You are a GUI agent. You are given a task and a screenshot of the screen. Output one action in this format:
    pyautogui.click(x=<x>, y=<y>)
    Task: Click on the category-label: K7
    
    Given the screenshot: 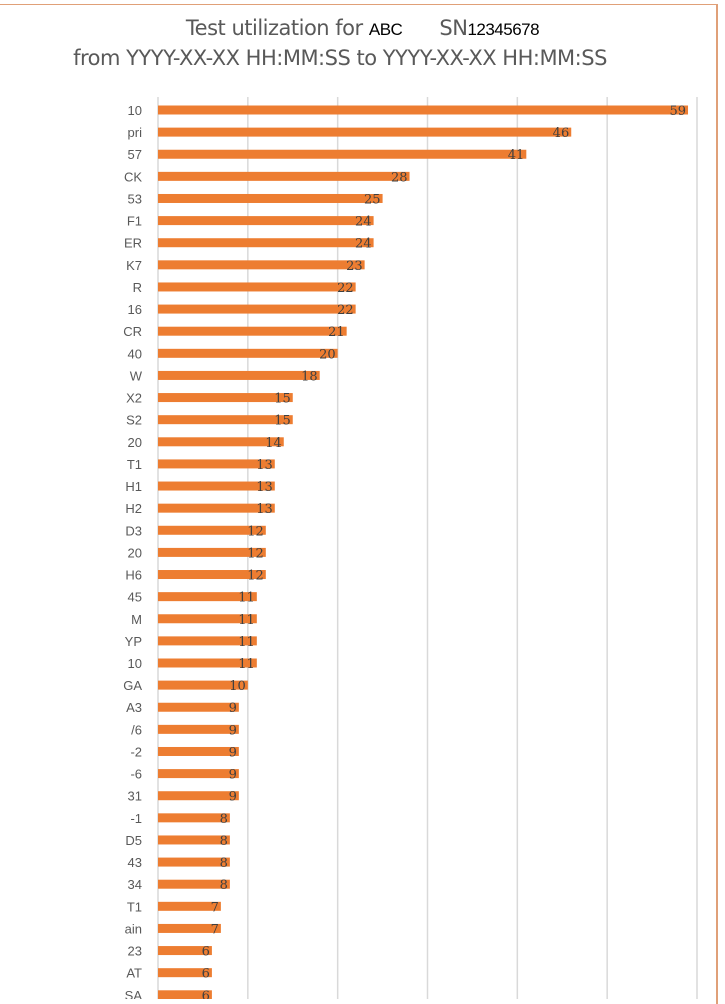 What is the action you would take?
    pyautogui.click(x=134, y=265)
    